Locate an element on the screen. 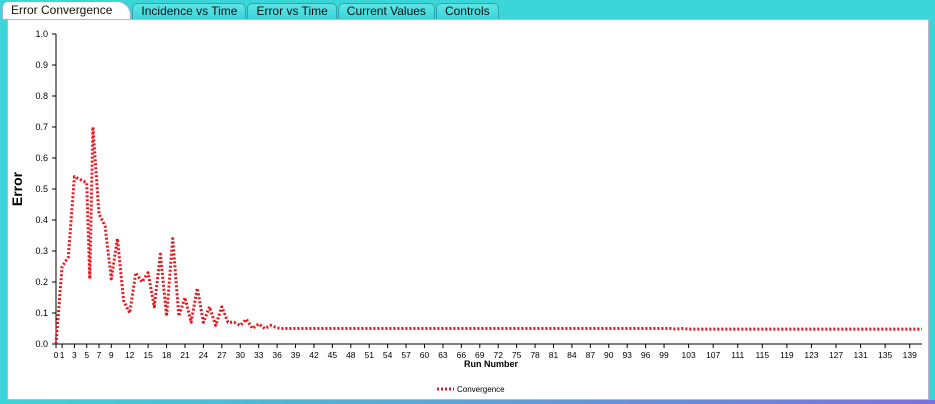 This screenshot has height=404, width=935. x-tick-label: 1 is located at coordinates (62, 355).